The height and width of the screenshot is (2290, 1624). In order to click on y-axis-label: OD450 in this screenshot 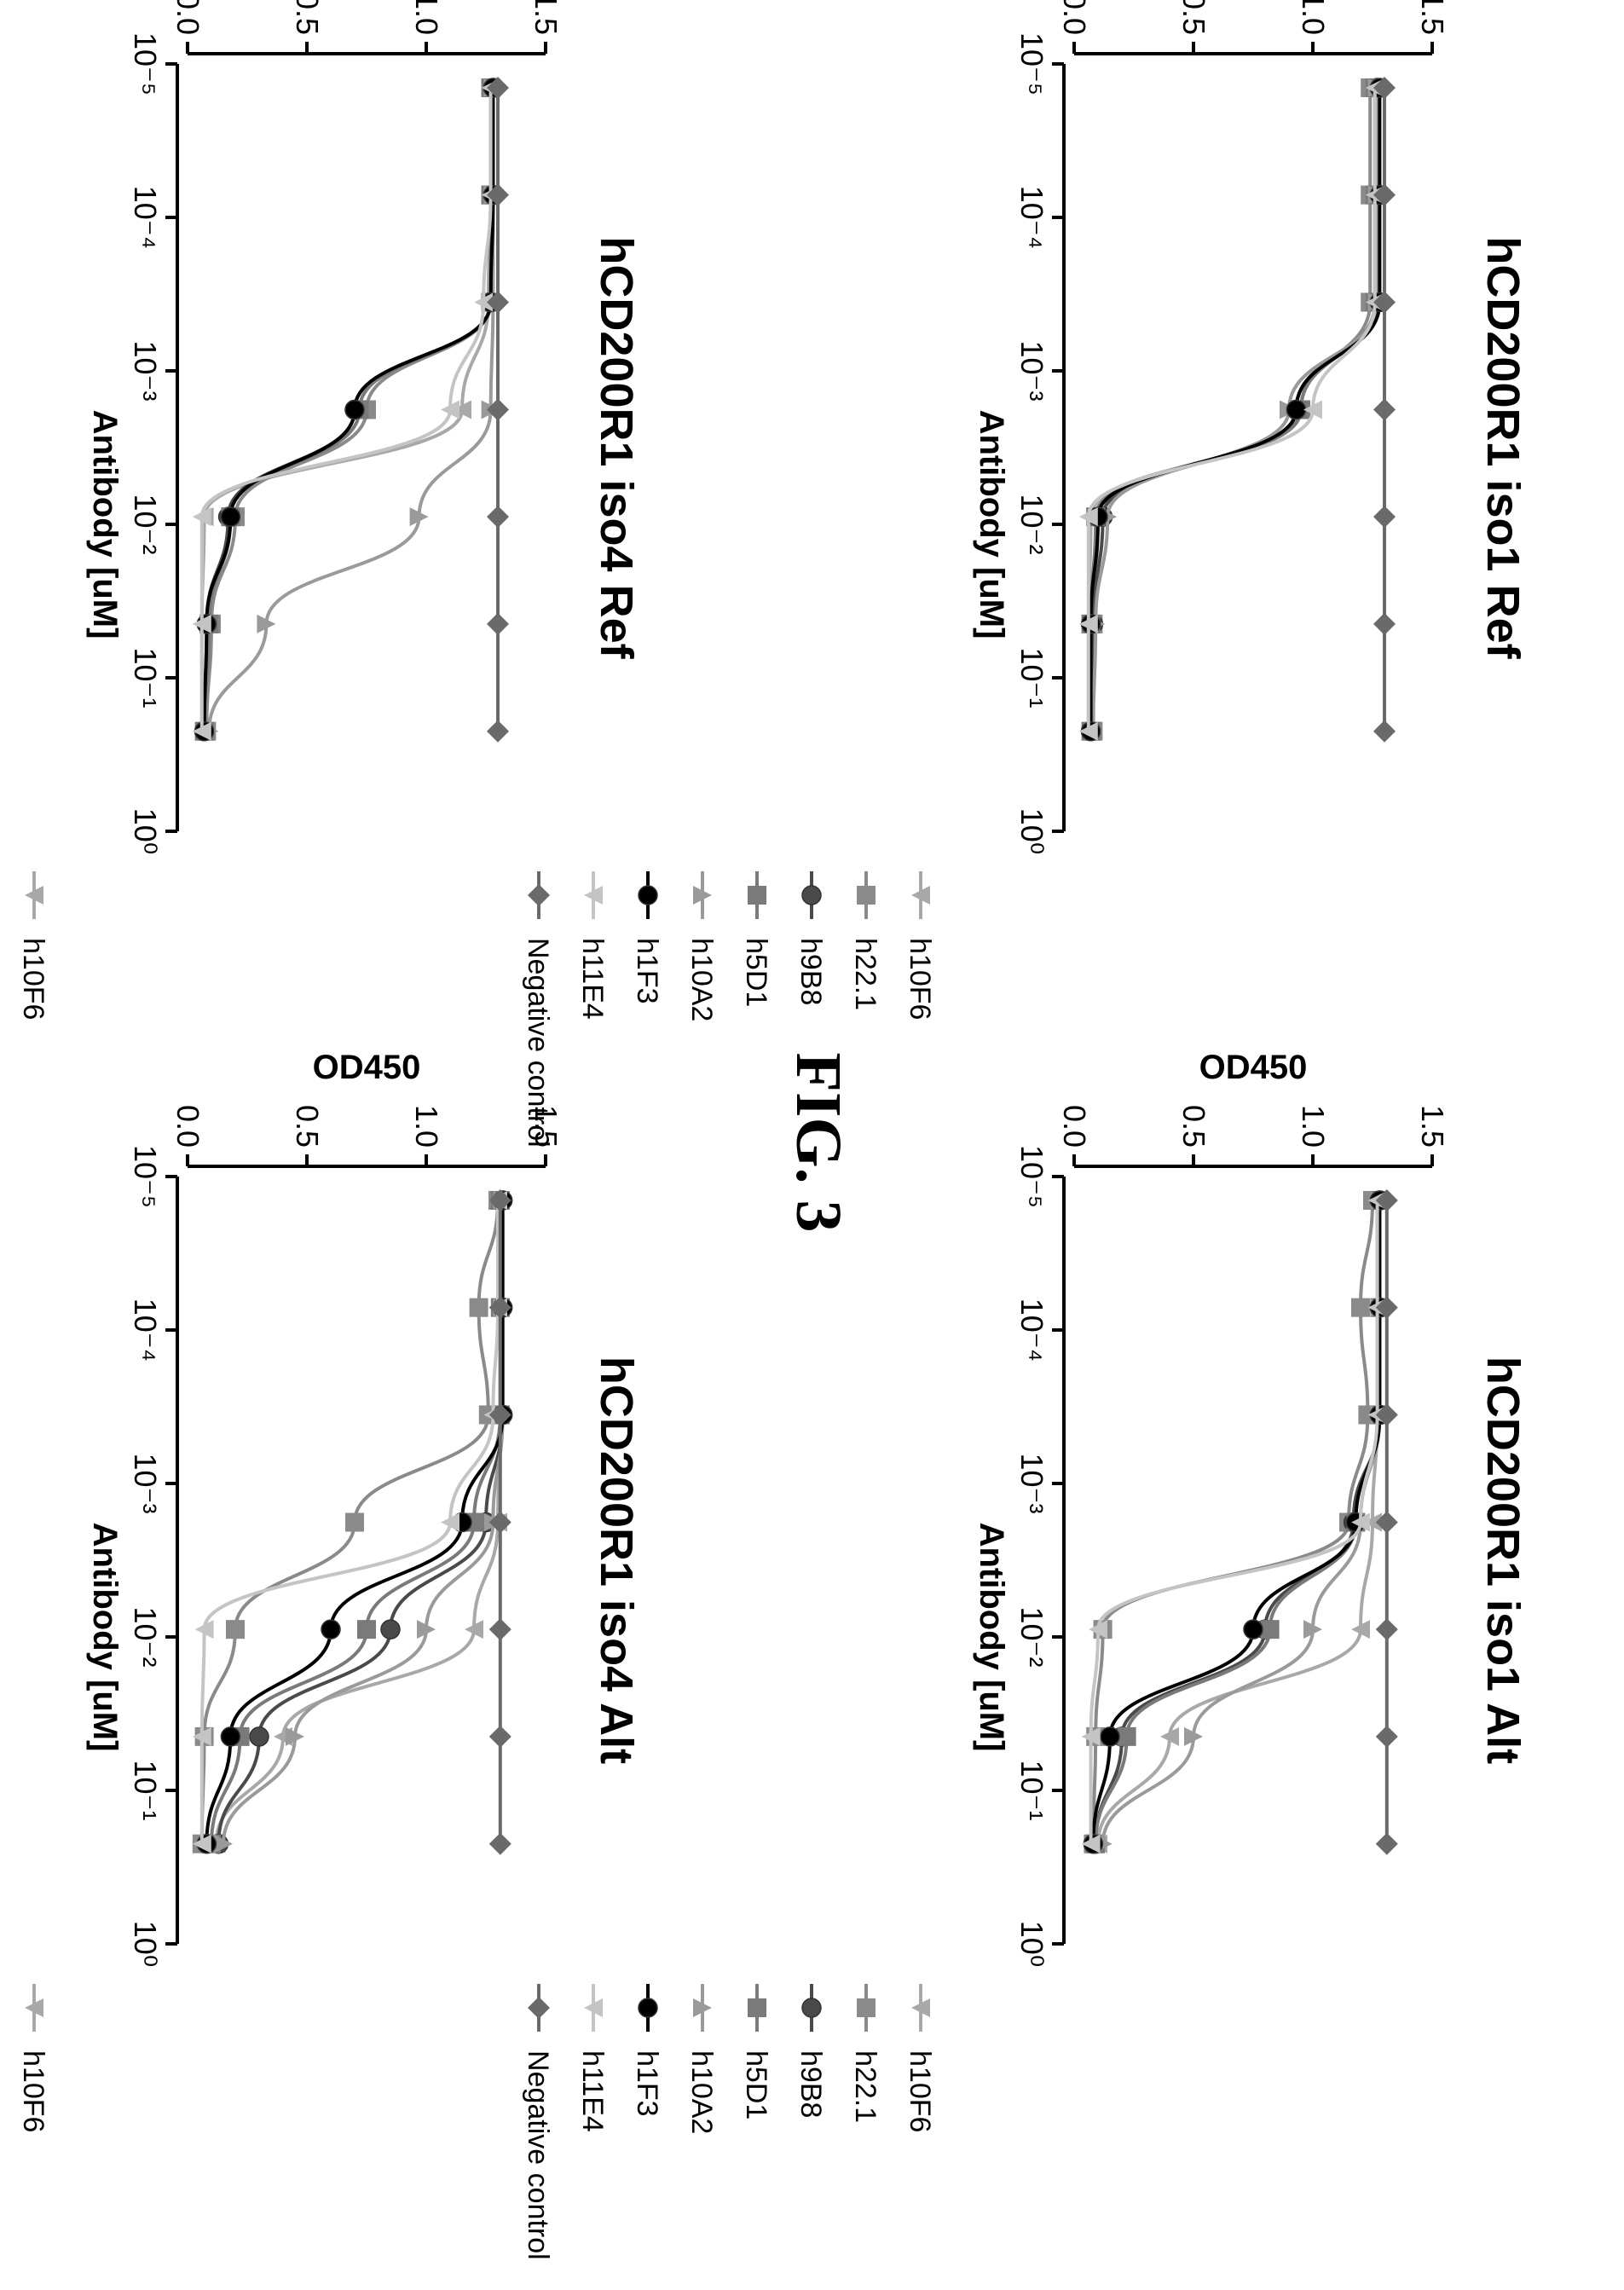, I will do `click(367, 1067)`.